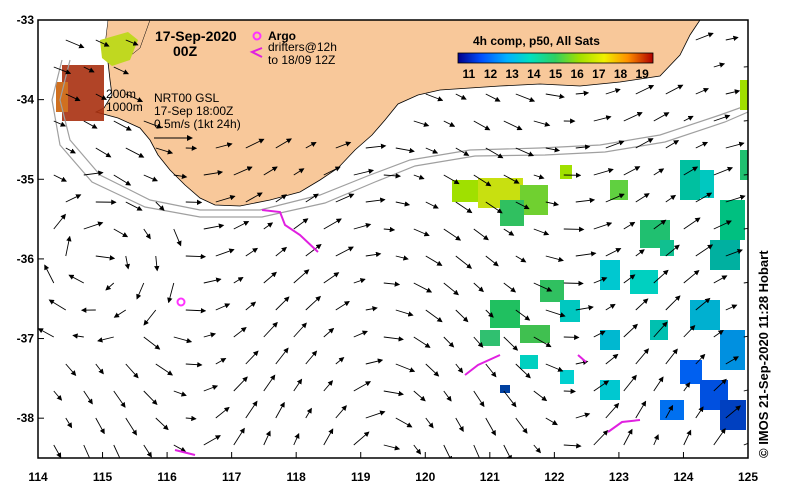 This screenshot has height=492, width=790. Describe the element at coordinates (197, 124) in the screenshot. I see `currents-scale: 0.5m/s (1kt 24h)` at that location.